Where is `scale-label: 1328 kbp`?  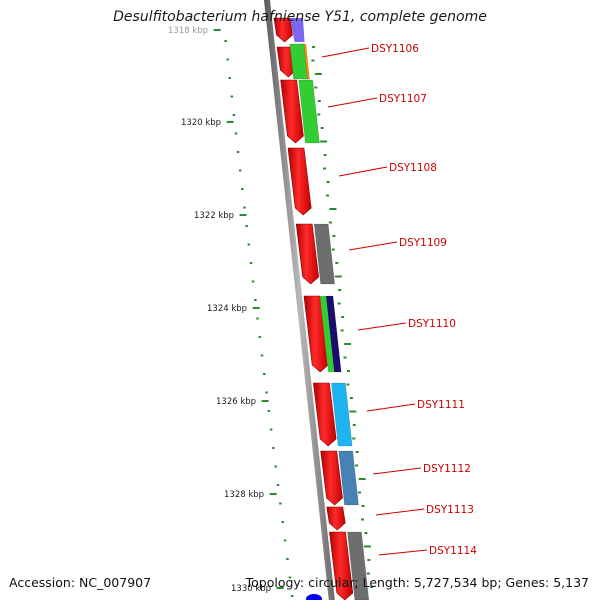
scale-label: 1328 kbp is located at coordinates (244, 495).